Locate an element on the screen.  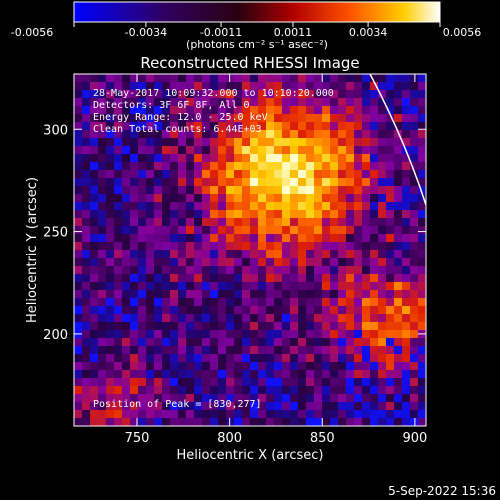
annotation-counts: Clean Total counts: 6.44E+03 is located at coordinates (177, 129).